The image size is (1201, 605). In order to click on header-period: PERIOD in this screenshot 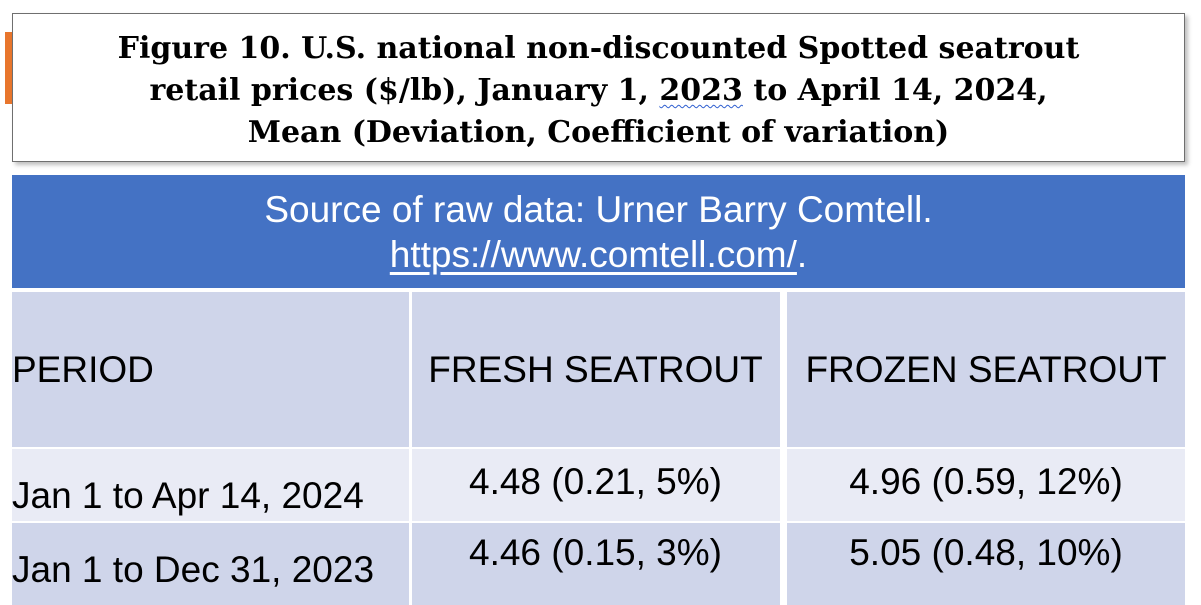, I will do `click(210, 369)`.